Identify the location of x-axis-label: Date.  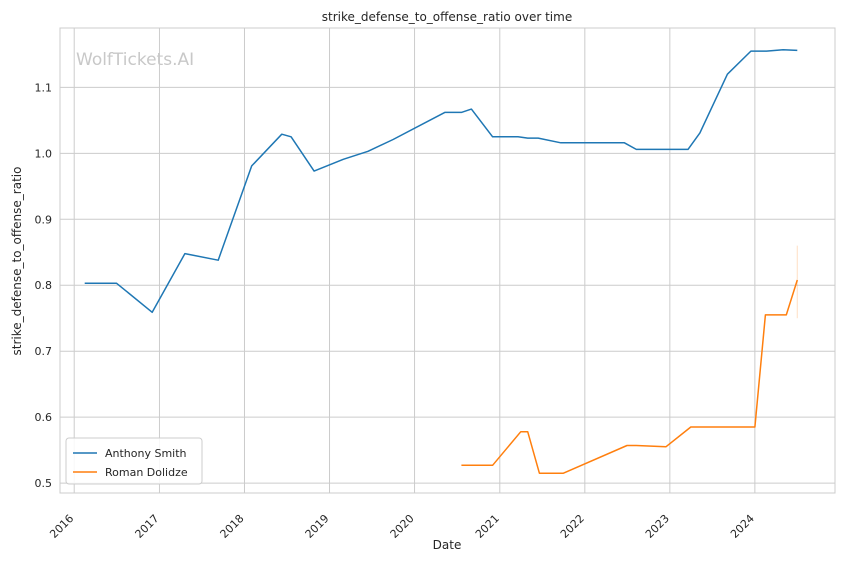
(447, 545).